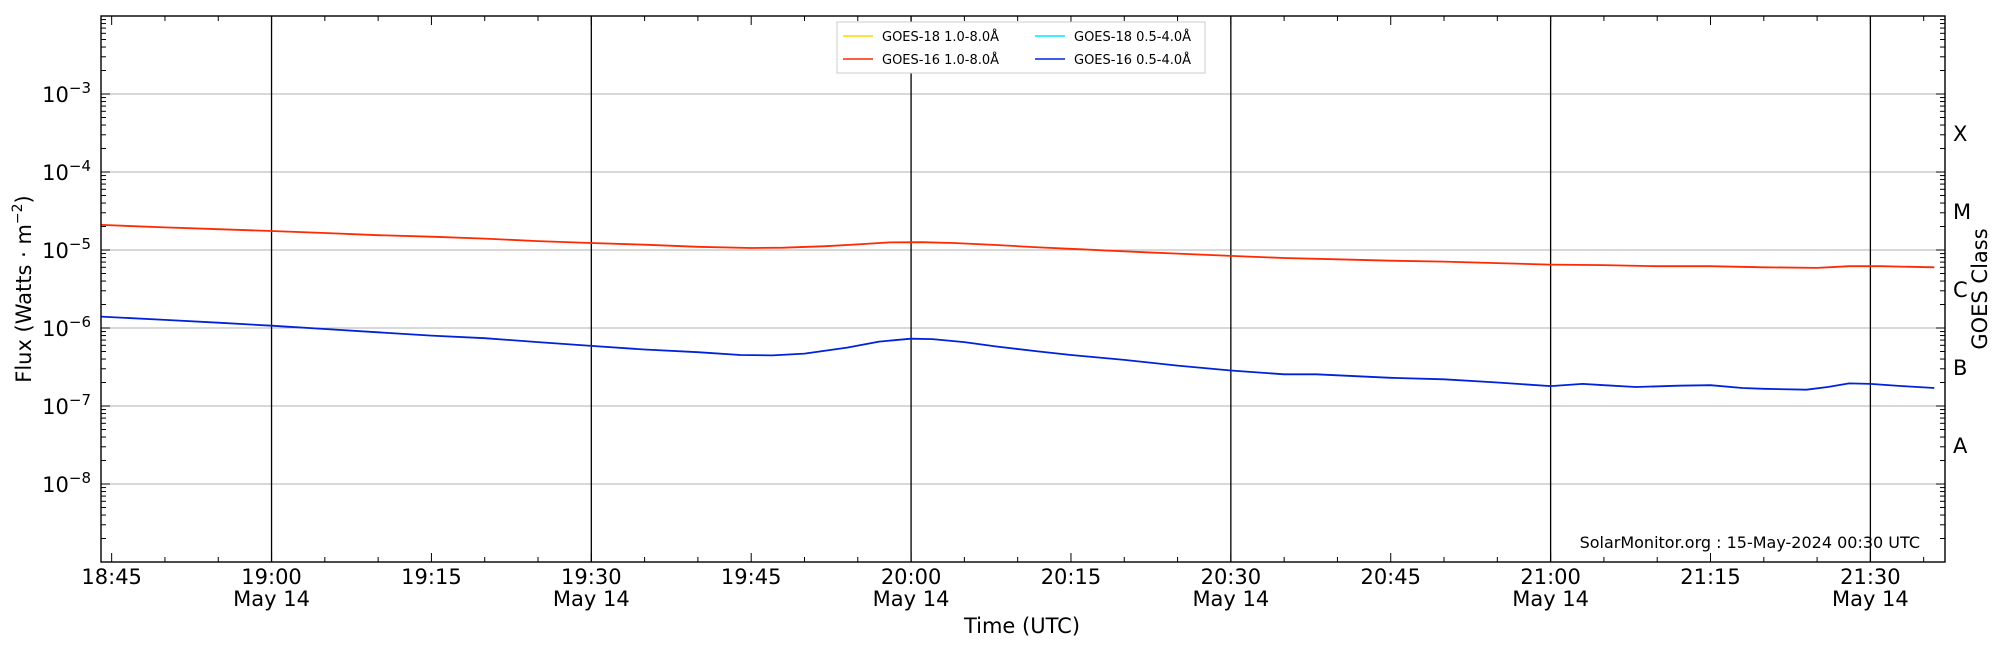  I want to click on goes-class-label: X, so click(1960, 134).